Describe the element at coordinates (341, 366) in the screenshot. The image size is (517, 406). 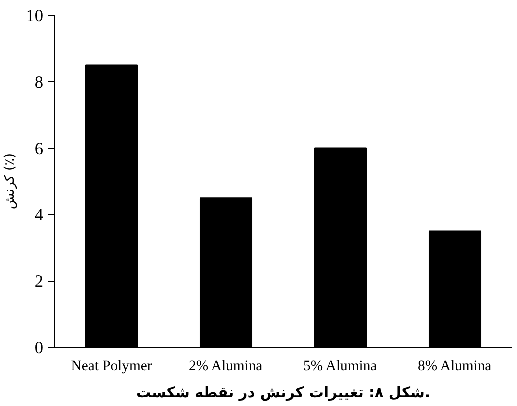
I see `x-tick-label: 5% Alumina` at that location.